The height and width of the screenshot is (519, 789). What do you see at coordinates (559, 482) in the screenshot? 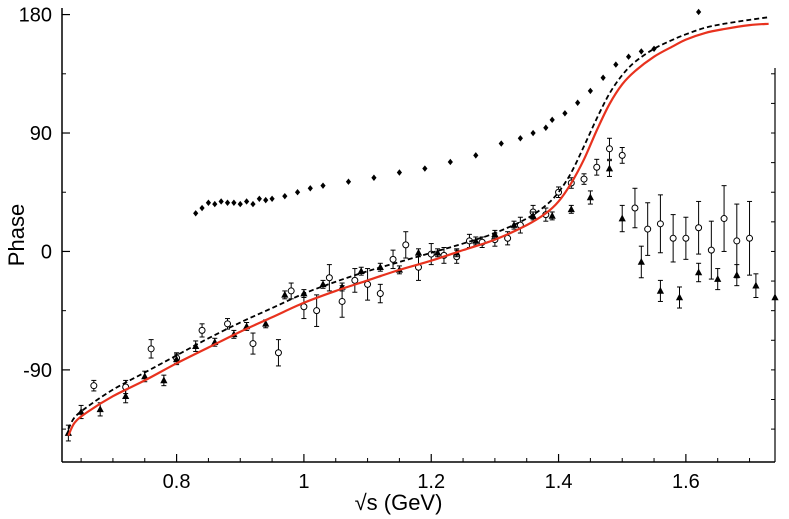
I see `x-tick-label: 1.4` at bounding box center [559, 482].